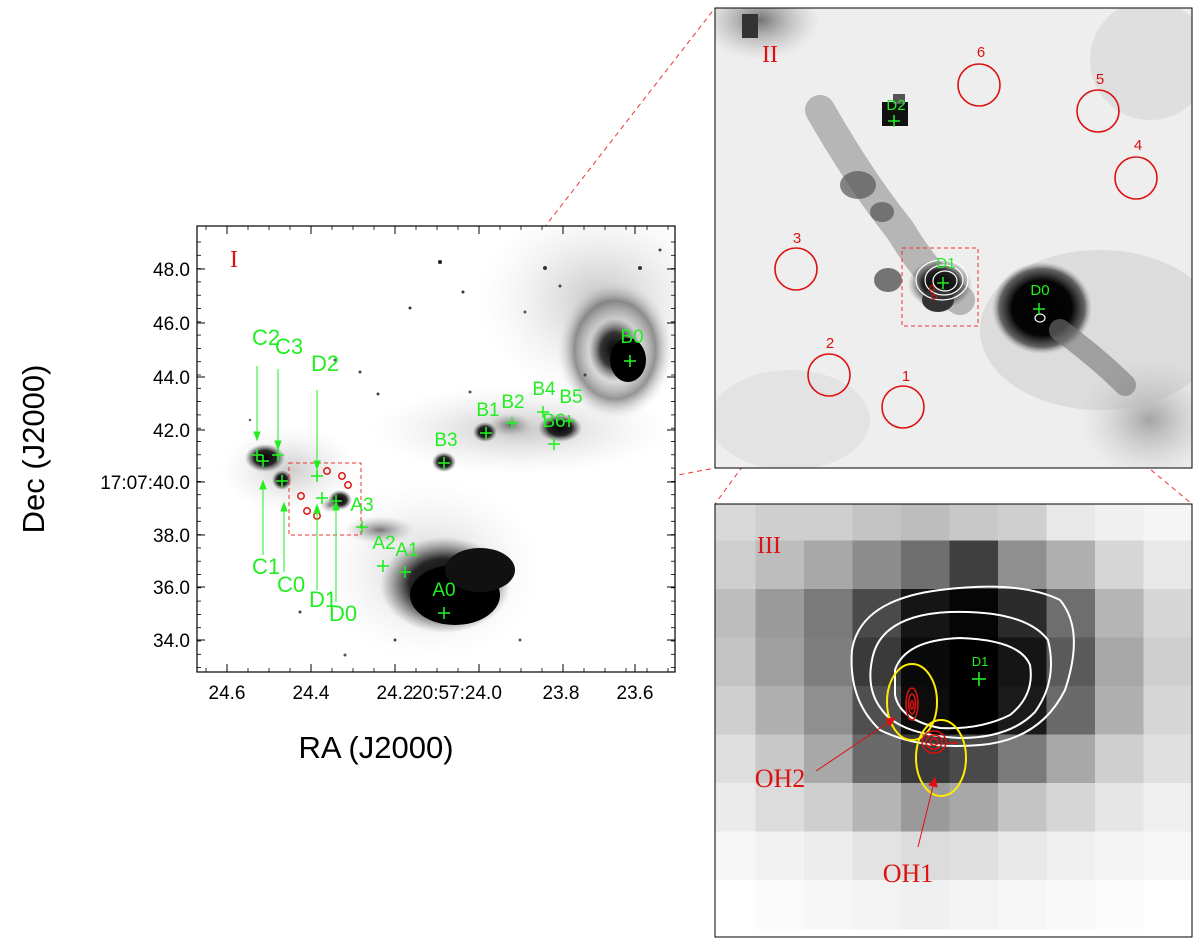 This screenshot has height=946, width=1200. I want to click on maser-beams, so click(926, 730).